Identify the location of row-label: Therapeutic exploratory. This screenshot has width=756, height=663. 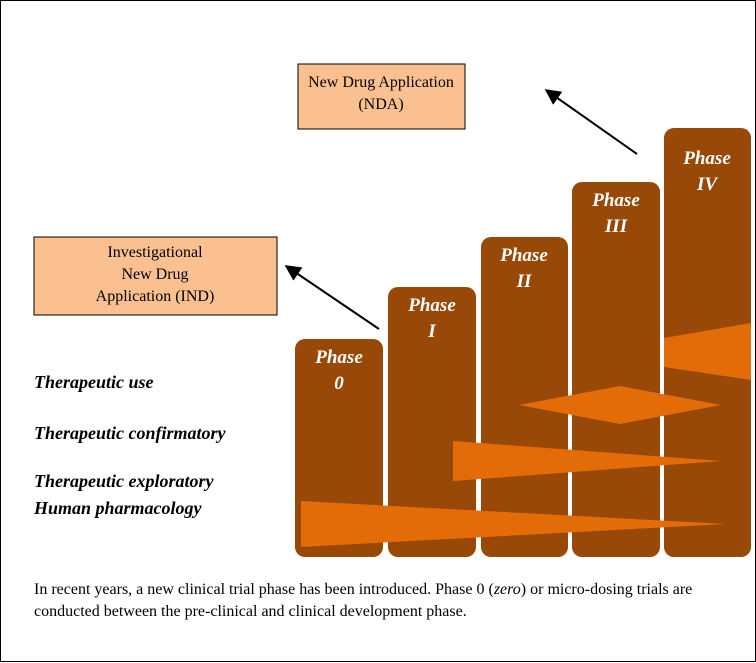
(124, 481).